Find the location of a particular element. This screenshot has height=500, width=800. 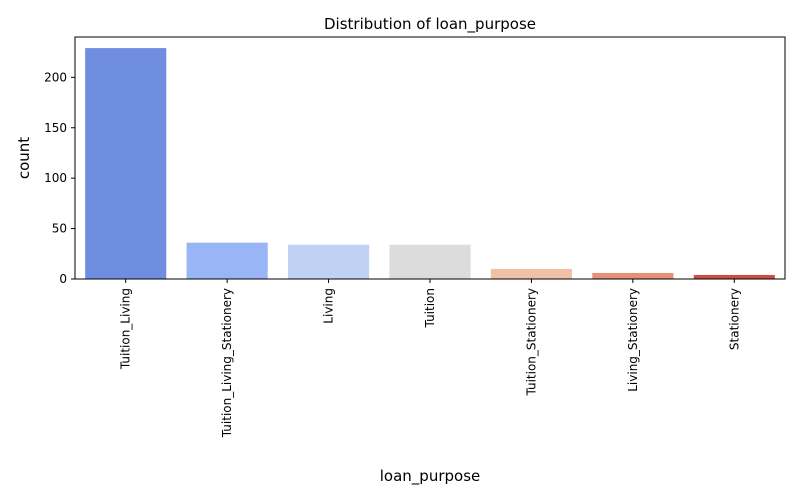

x-tick-label: Stationery is located at coordinates (734, 319).